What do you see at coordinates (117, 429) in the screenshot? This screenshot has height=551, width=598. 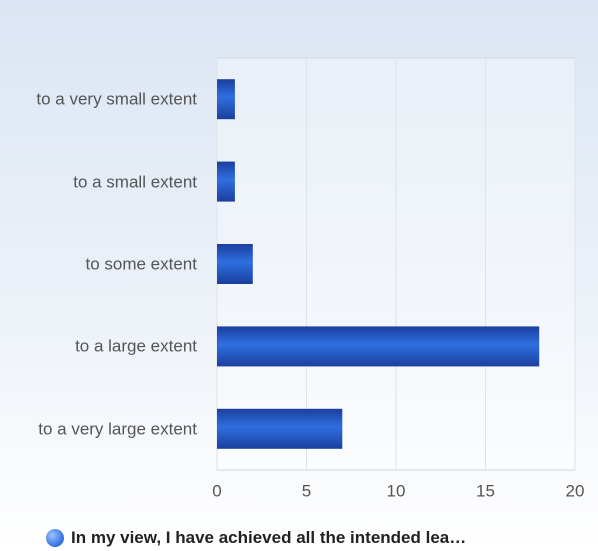 I see `y-tick-label: to a very large extent` at bounding box center [117, 429].